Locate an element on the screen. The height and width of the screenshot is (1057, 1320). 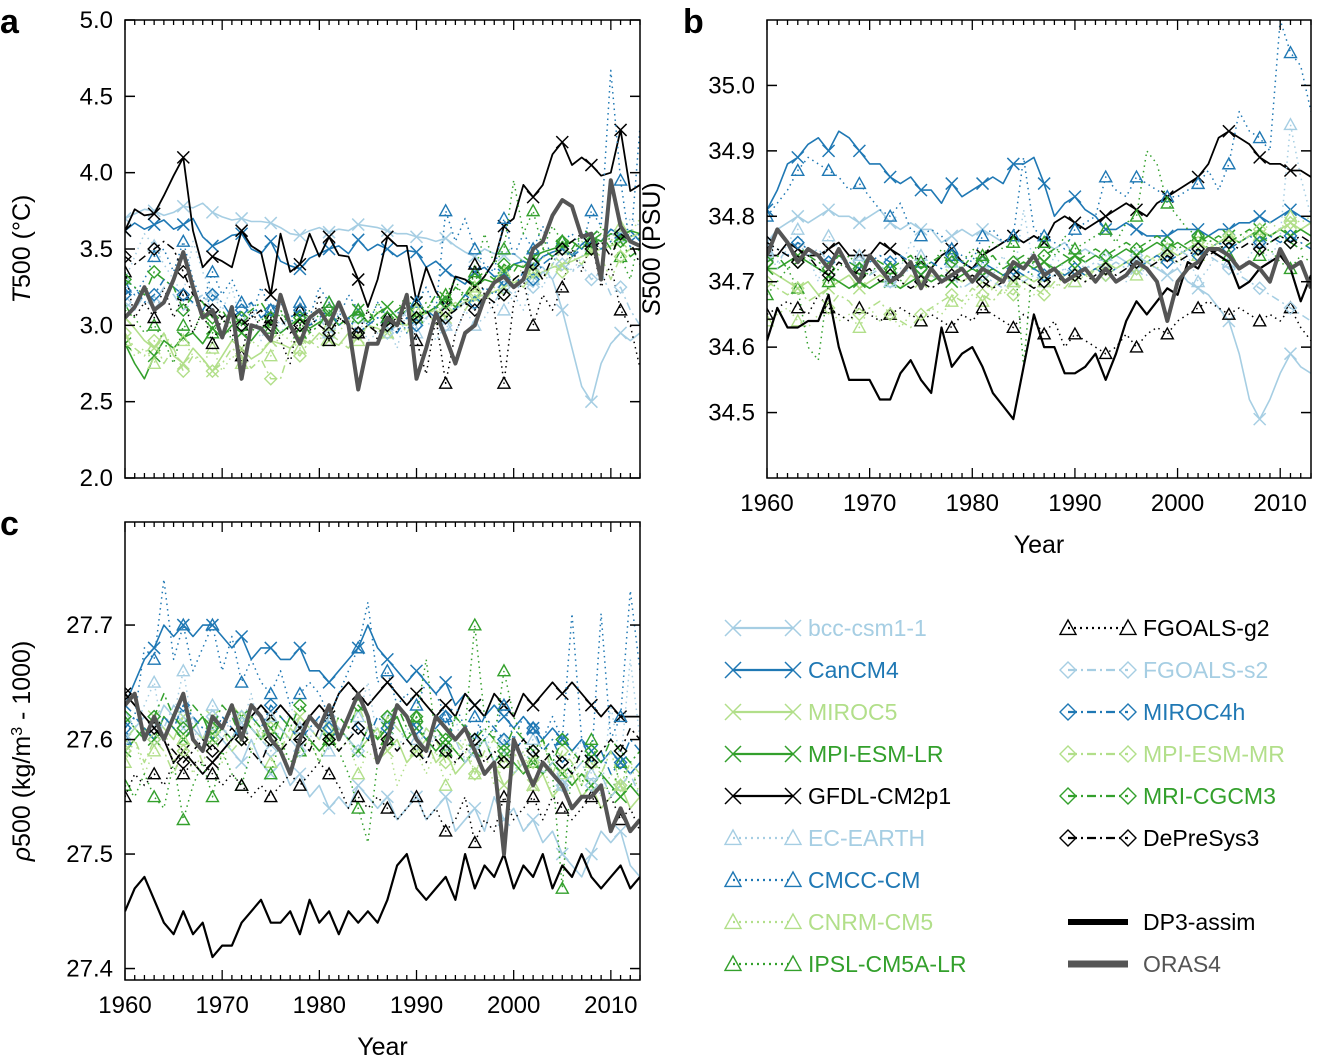
legend-label: GFDL-CM2p1 is located at coordinates (879, 796).